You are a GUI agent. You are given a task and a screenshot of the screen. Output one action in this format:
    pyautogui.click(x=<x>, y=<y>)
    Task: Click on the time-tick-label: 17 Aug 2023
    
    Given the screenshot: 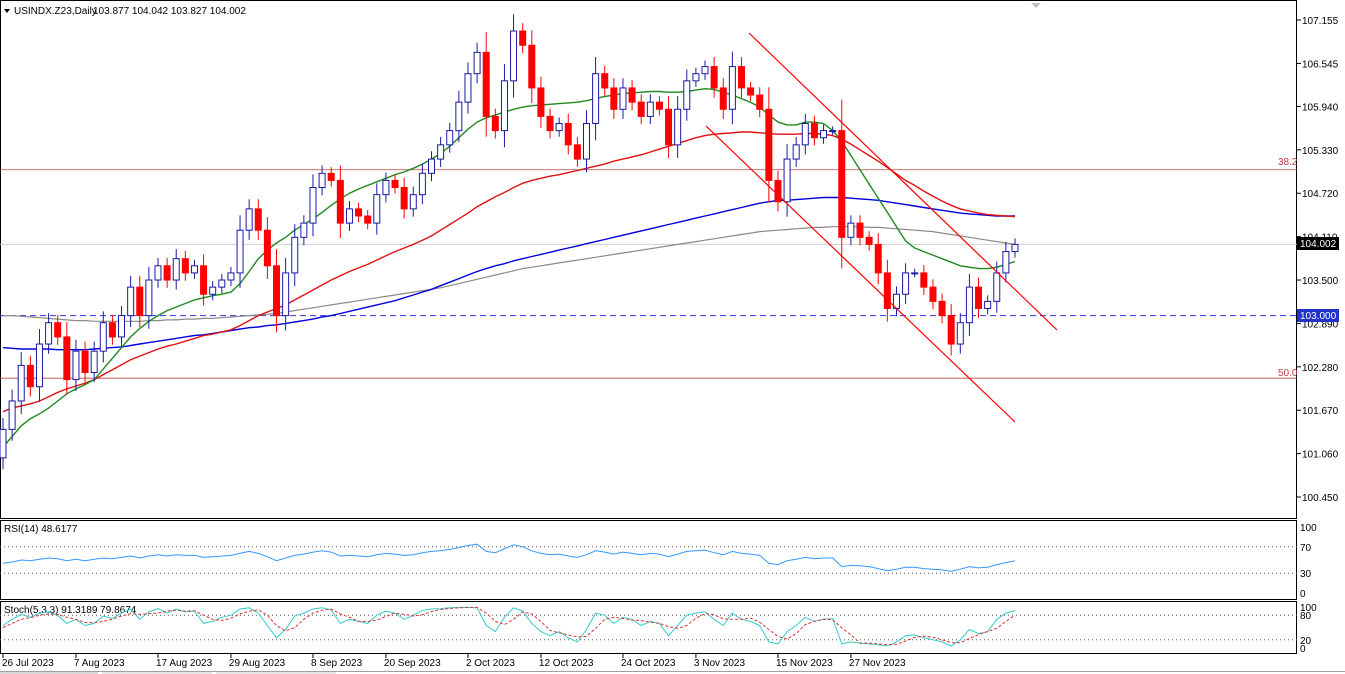 What is the action you would take?
    pyautogui.click(x=184, y=663)
    